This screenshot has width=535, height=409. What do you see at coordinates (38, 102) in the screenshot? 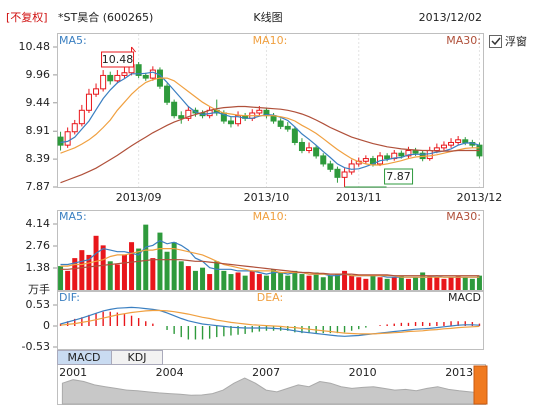
I see `y-tick-label: 9.44` at bounding box center [38, 102].